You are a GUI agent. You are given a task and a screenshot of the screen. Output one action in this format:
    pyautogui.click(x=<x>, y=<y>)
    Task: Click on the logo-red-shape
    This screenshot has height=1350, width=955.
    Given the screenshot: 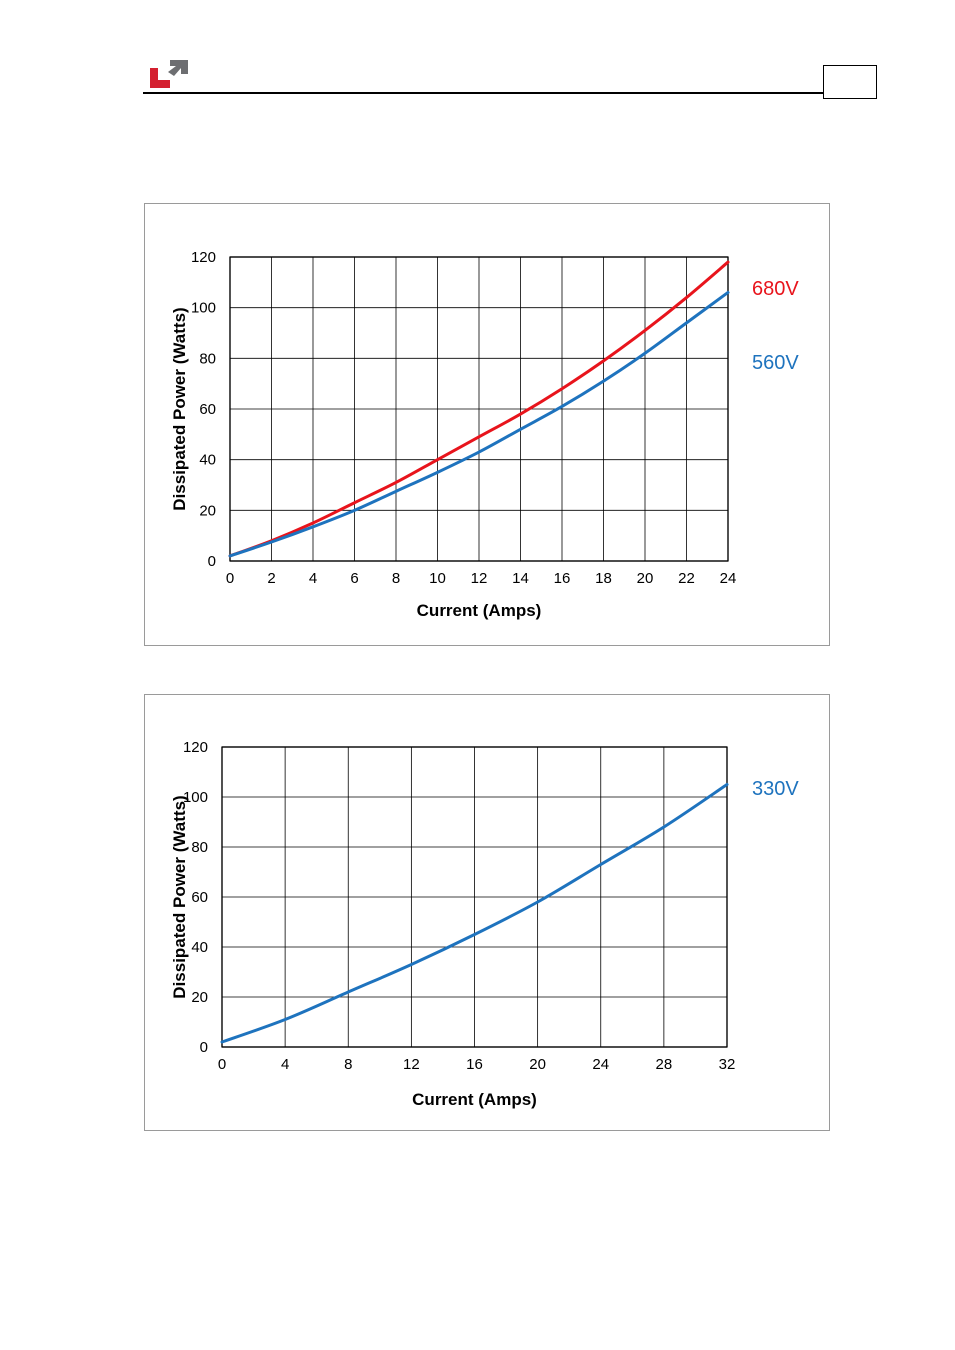 What is the action you would take?
    pyautogui.click(x=160, y=78)
    